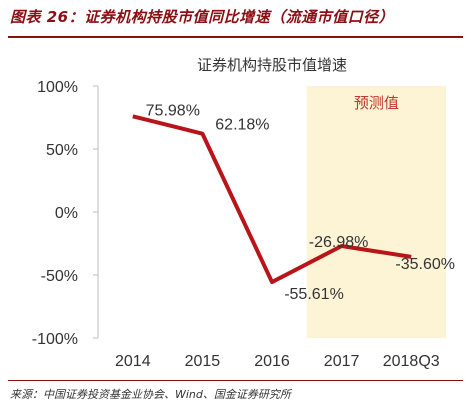 This screenshot has height=412, width=471. What do you see at coordinates (235, 37) in the screenshot?
I see `title-rule` at bounding box center [235, 37].